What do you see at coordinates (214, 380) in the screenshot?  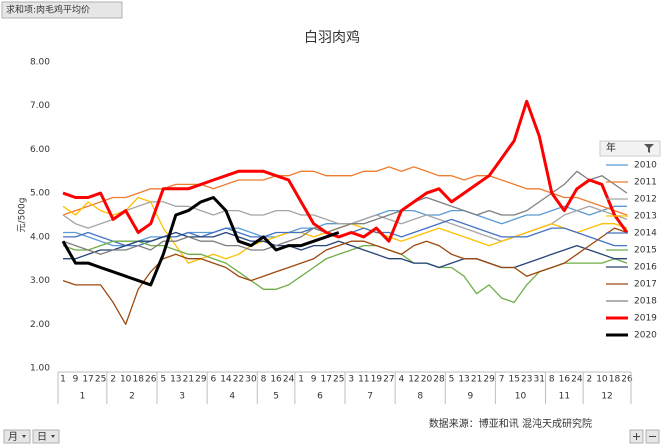 I see `x-tick-label: 6` at bounding box center [214, 380].